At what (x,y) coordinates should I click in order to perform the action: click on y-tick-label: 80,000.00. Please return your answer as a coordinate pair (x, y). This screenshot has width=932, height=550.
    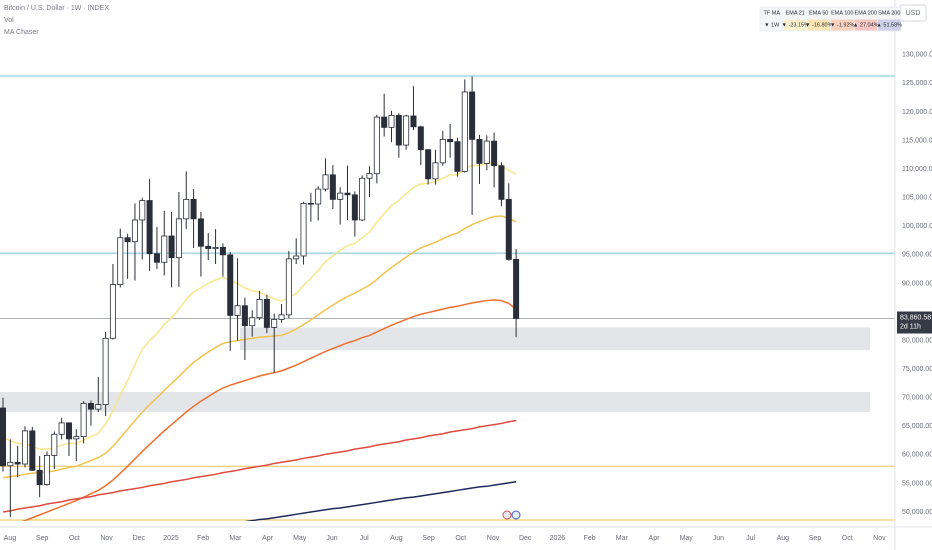
    Looking at the image, I should click on (917, 340).